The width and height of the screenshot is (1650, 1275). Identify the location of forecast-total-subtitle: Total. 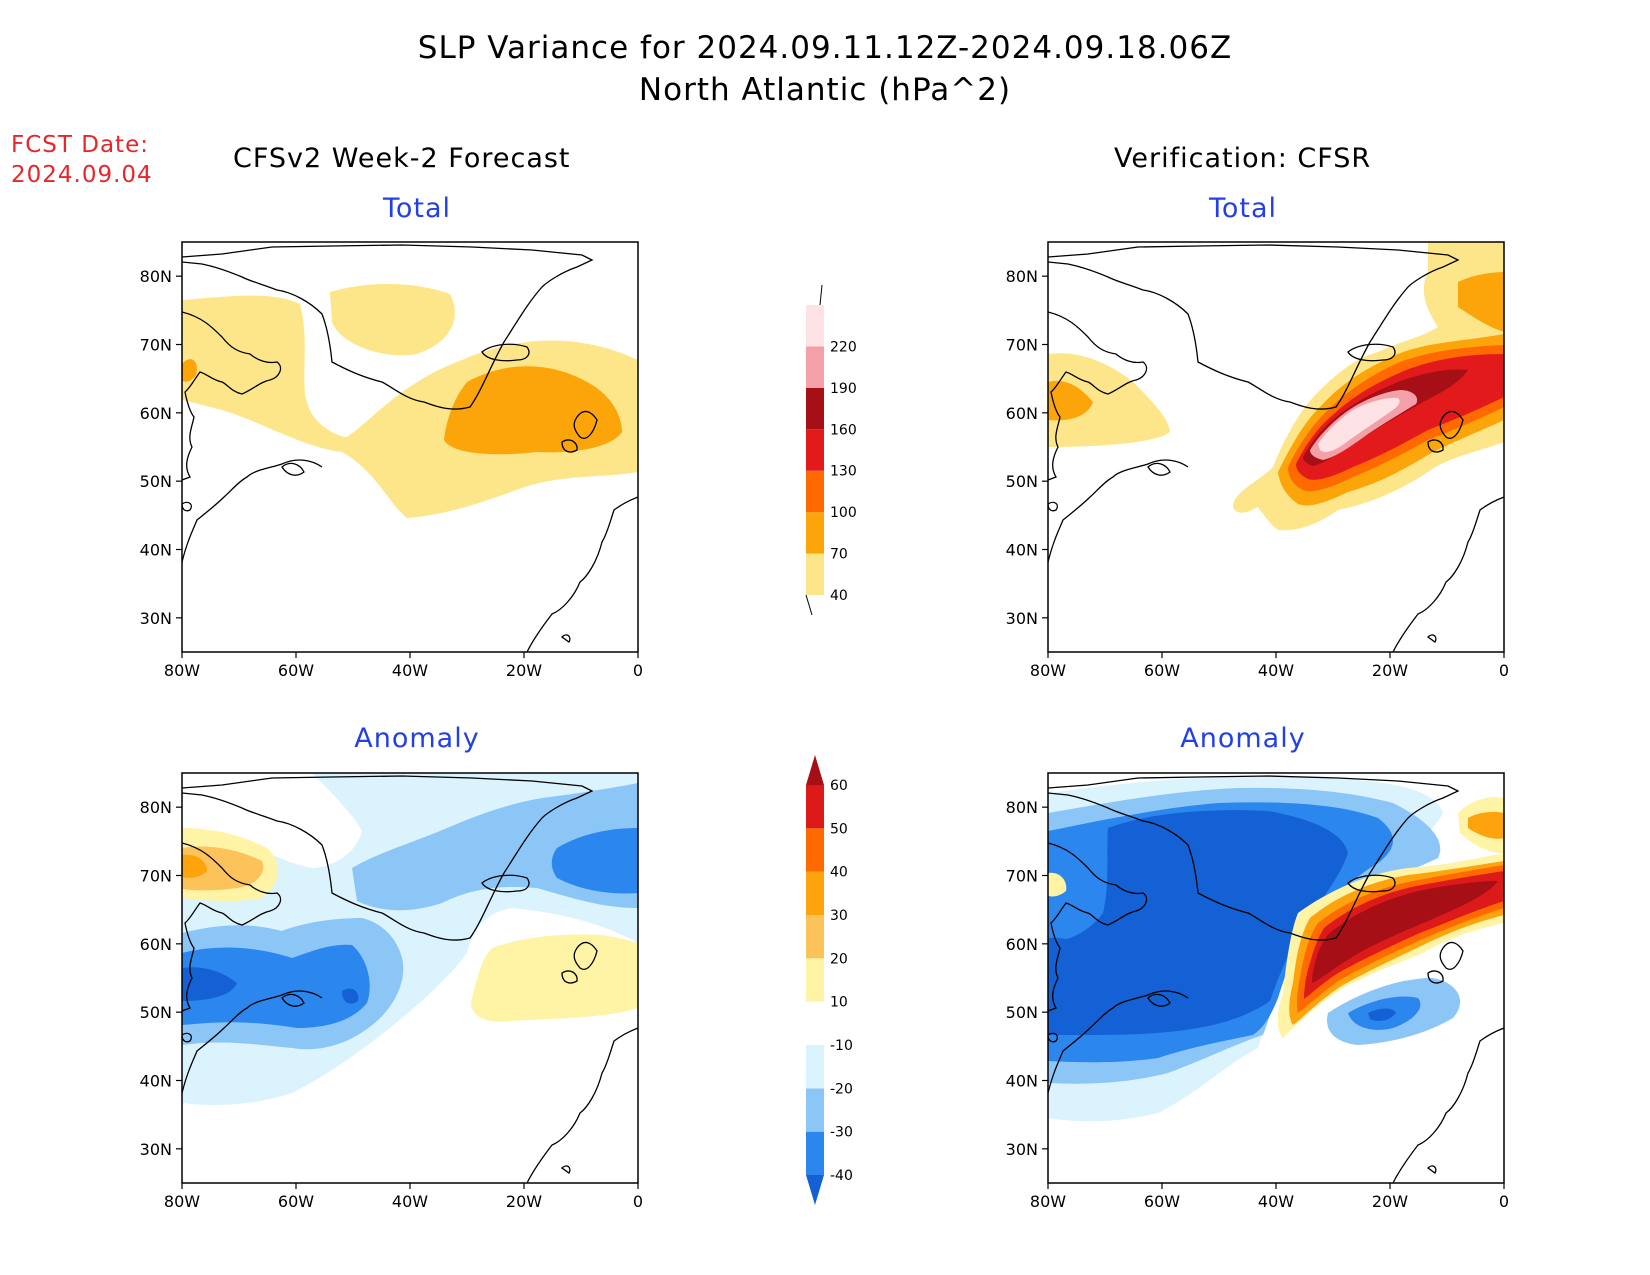
(417, 208).